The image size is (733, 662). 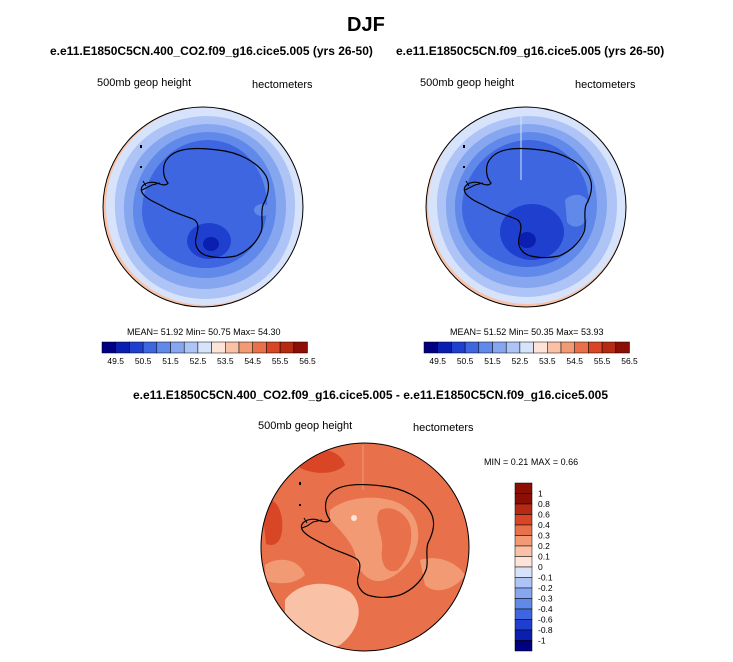 What do you see at coordinates (605, 85) in the screenshot?
I see `panel-ctrl-units-label: hectometers` at bounding box center [605, 85].